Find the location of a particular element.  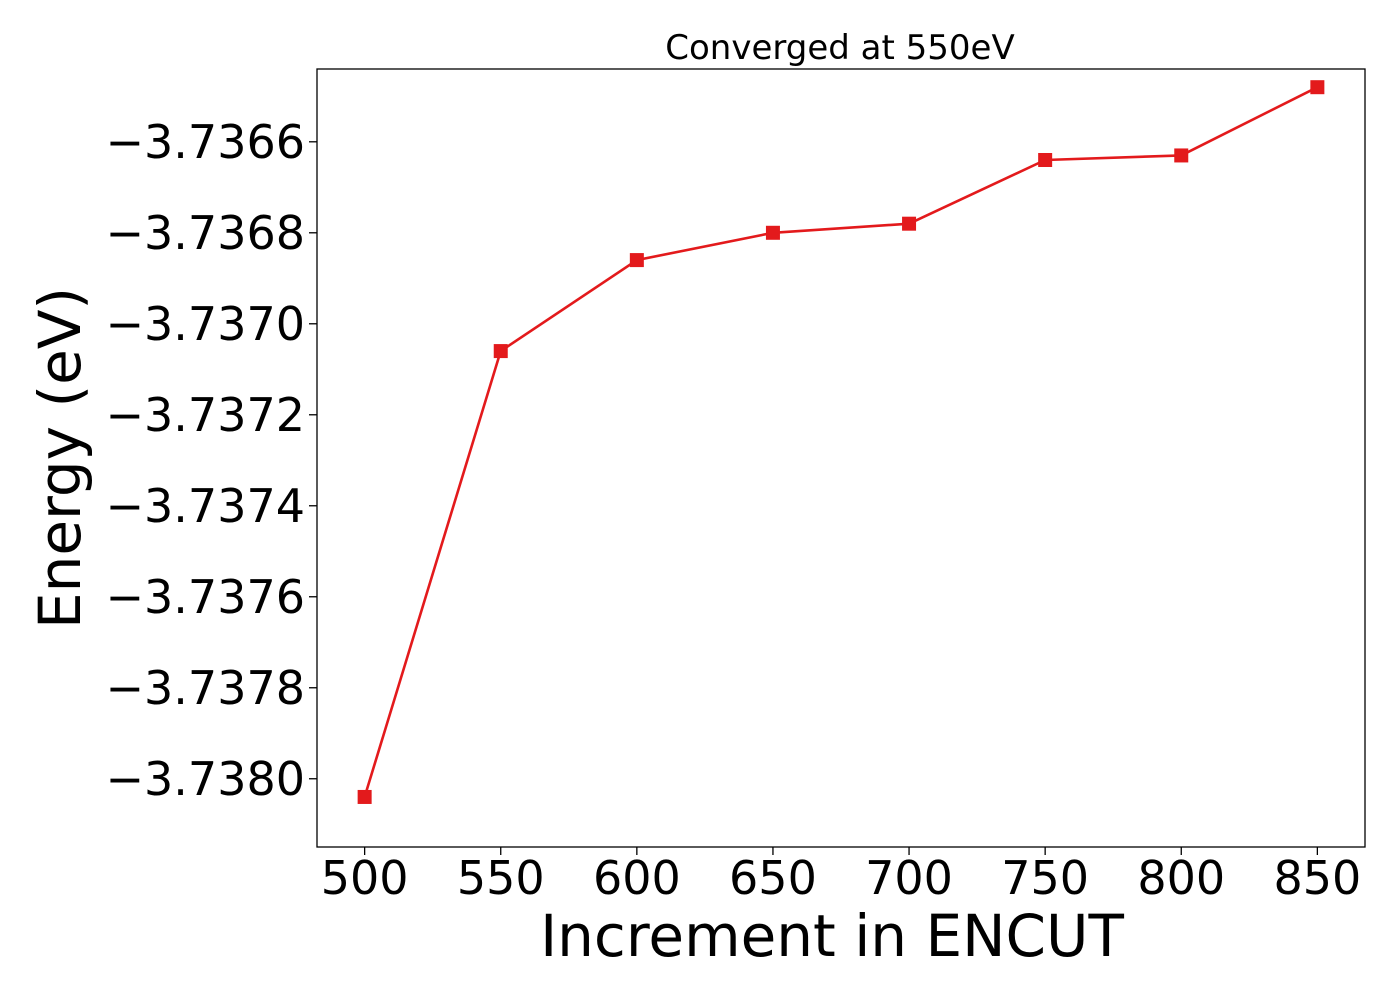

x-axis: 500 550 600 650 700 750 800 850 is located at coordinates (841, 876).